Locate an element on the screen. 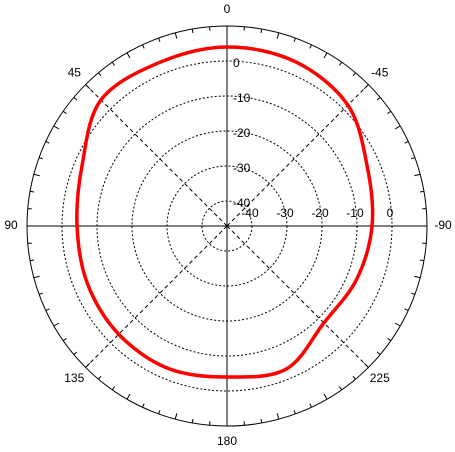 The width and height of the screenshot is (455, 452). theta-tick-label: 135 is located at coordinates (74, 378).